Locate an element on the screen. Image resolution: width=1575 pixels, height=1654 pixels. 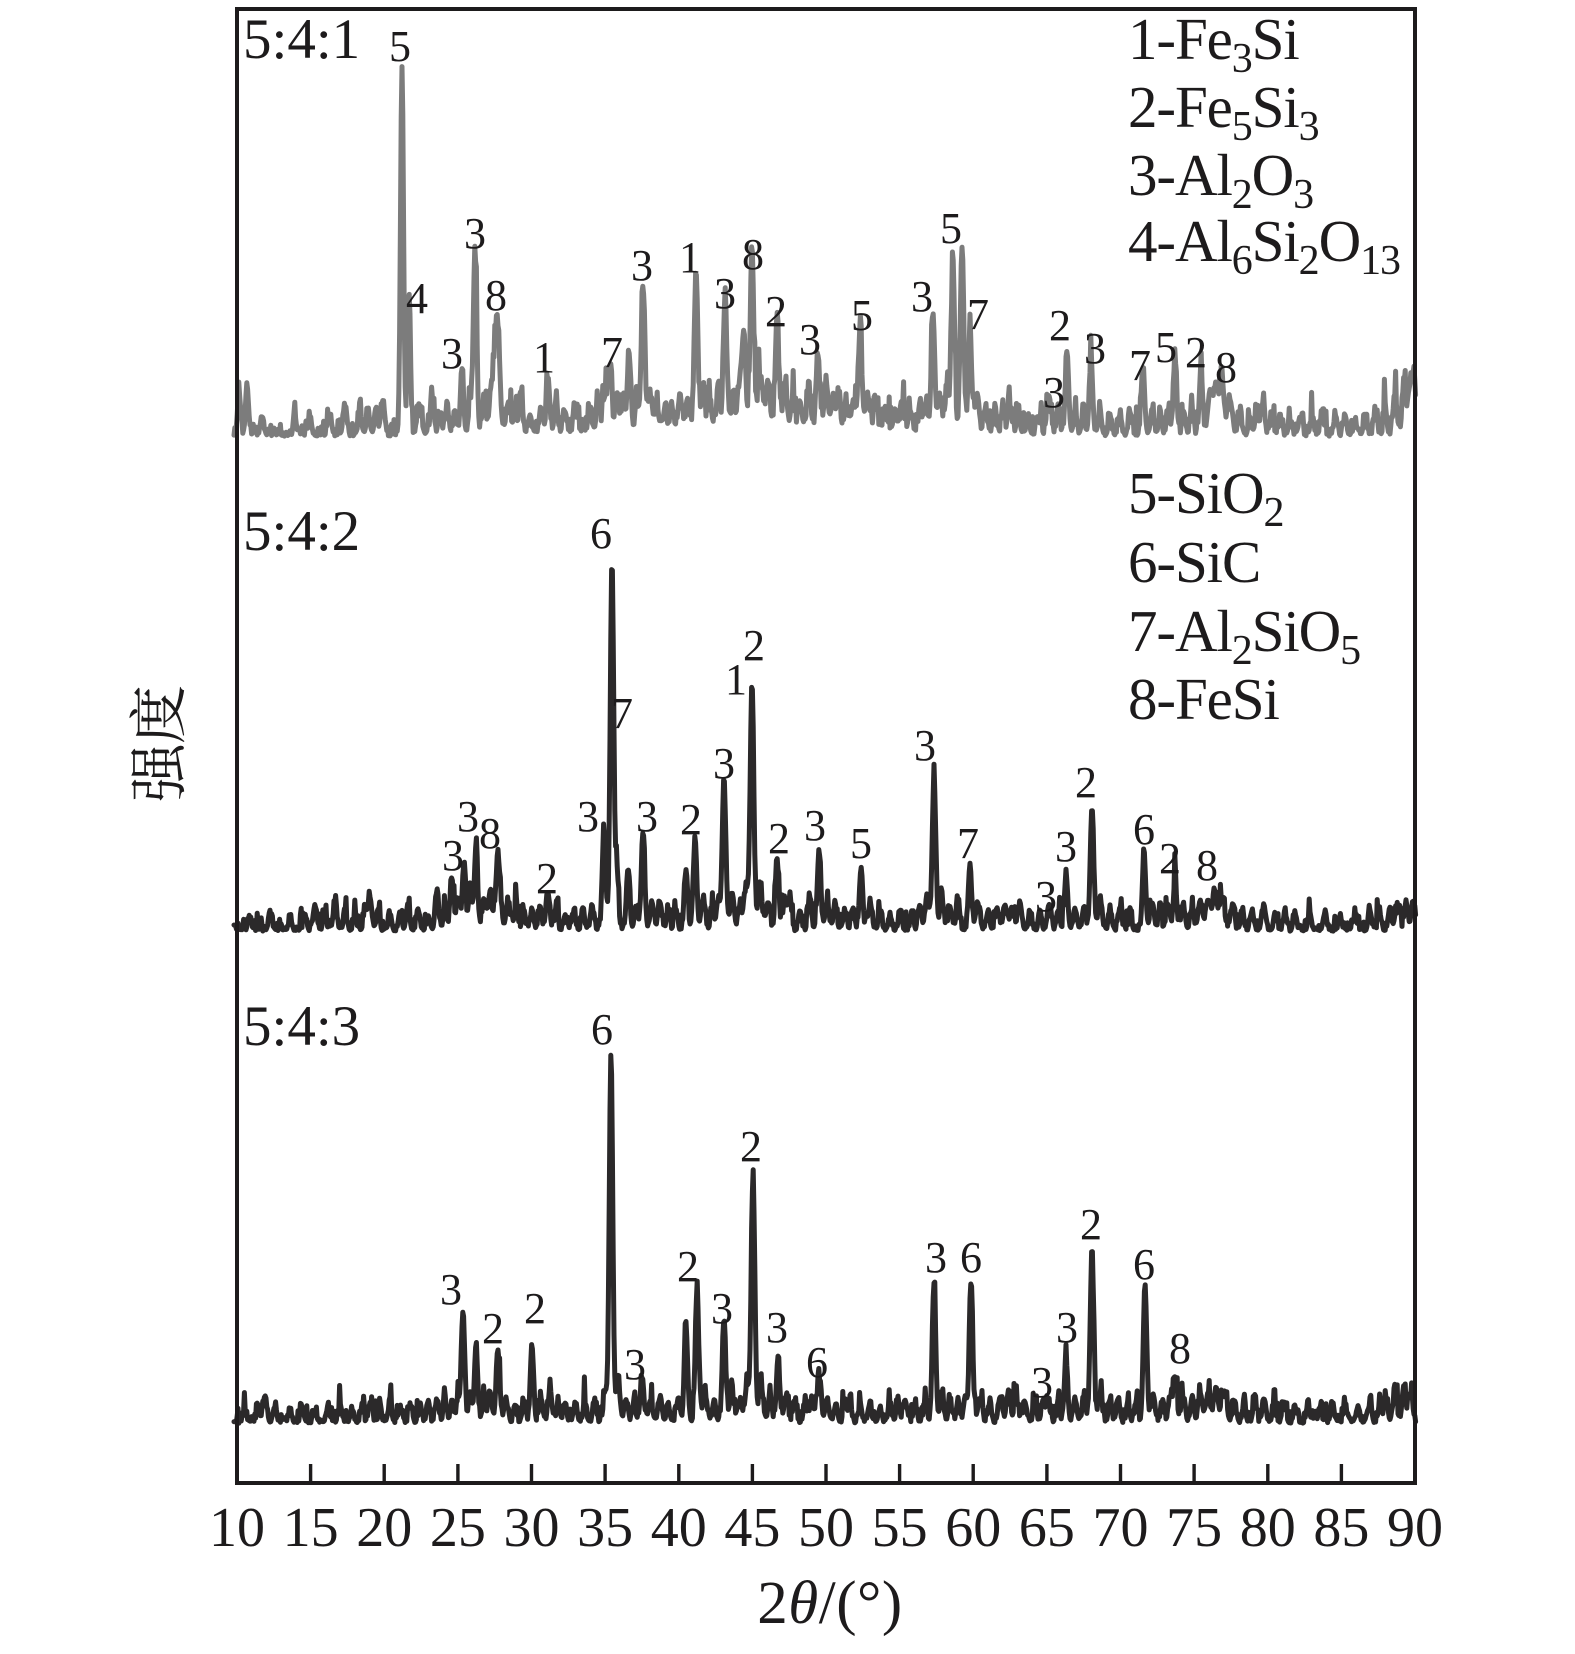
svg-text: 55 is located at coordinates (900, 1528).